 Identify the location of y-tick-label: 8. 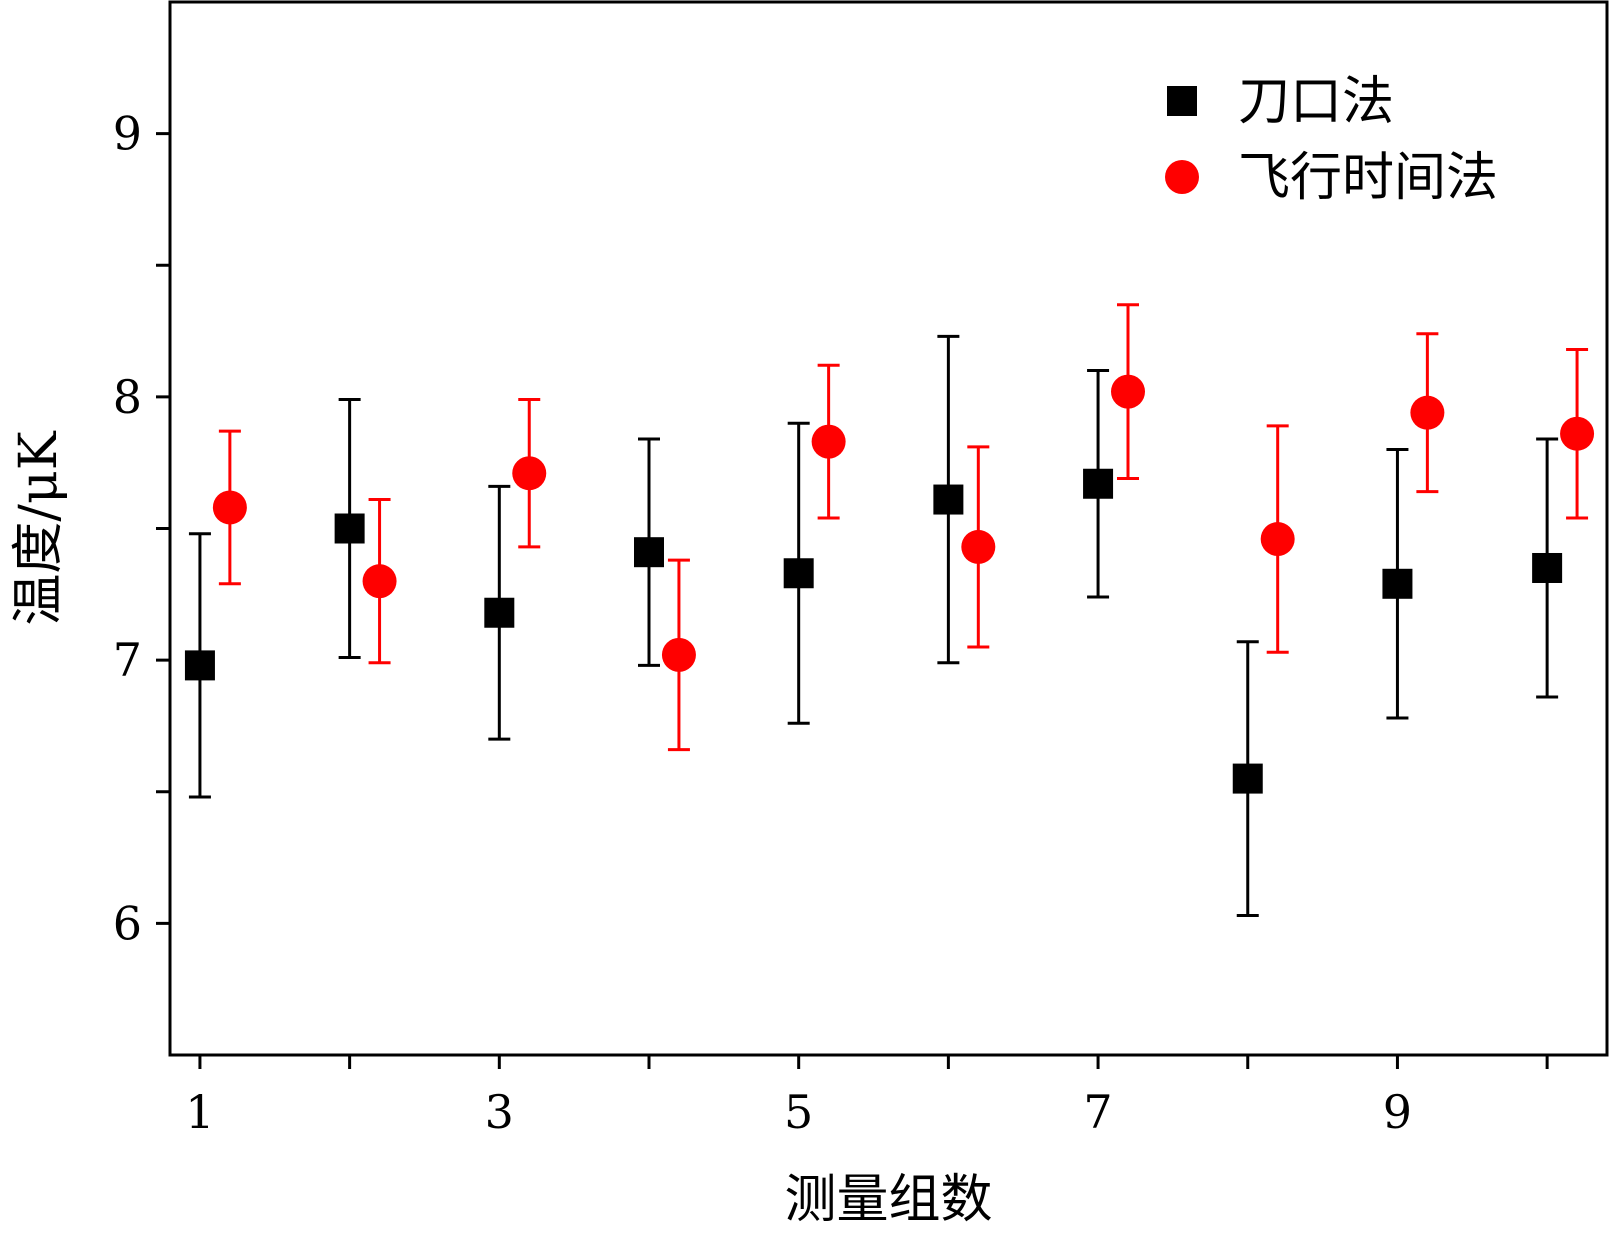
(127, 397).